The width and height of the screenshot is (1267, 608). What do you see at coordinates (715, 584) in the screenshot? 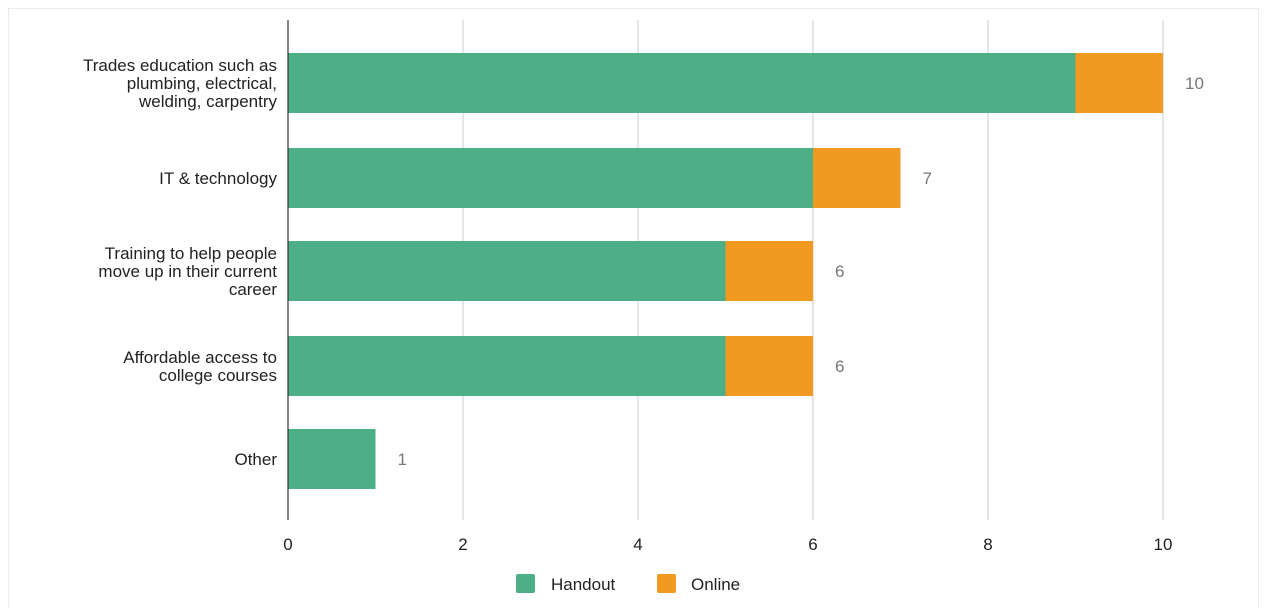
I see `legend-label: Online` at bounding box center [715, 584].